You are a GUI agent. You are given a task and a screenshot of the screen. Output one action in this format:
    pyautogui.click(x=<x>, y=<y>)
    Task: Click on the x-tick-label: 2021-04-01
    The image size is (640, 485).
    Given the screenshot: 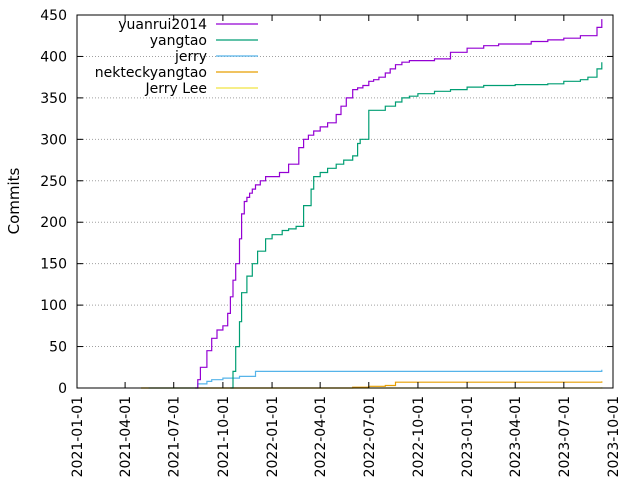 What is the action you would take?
    pyautogui.click(x=126, y=436)
    